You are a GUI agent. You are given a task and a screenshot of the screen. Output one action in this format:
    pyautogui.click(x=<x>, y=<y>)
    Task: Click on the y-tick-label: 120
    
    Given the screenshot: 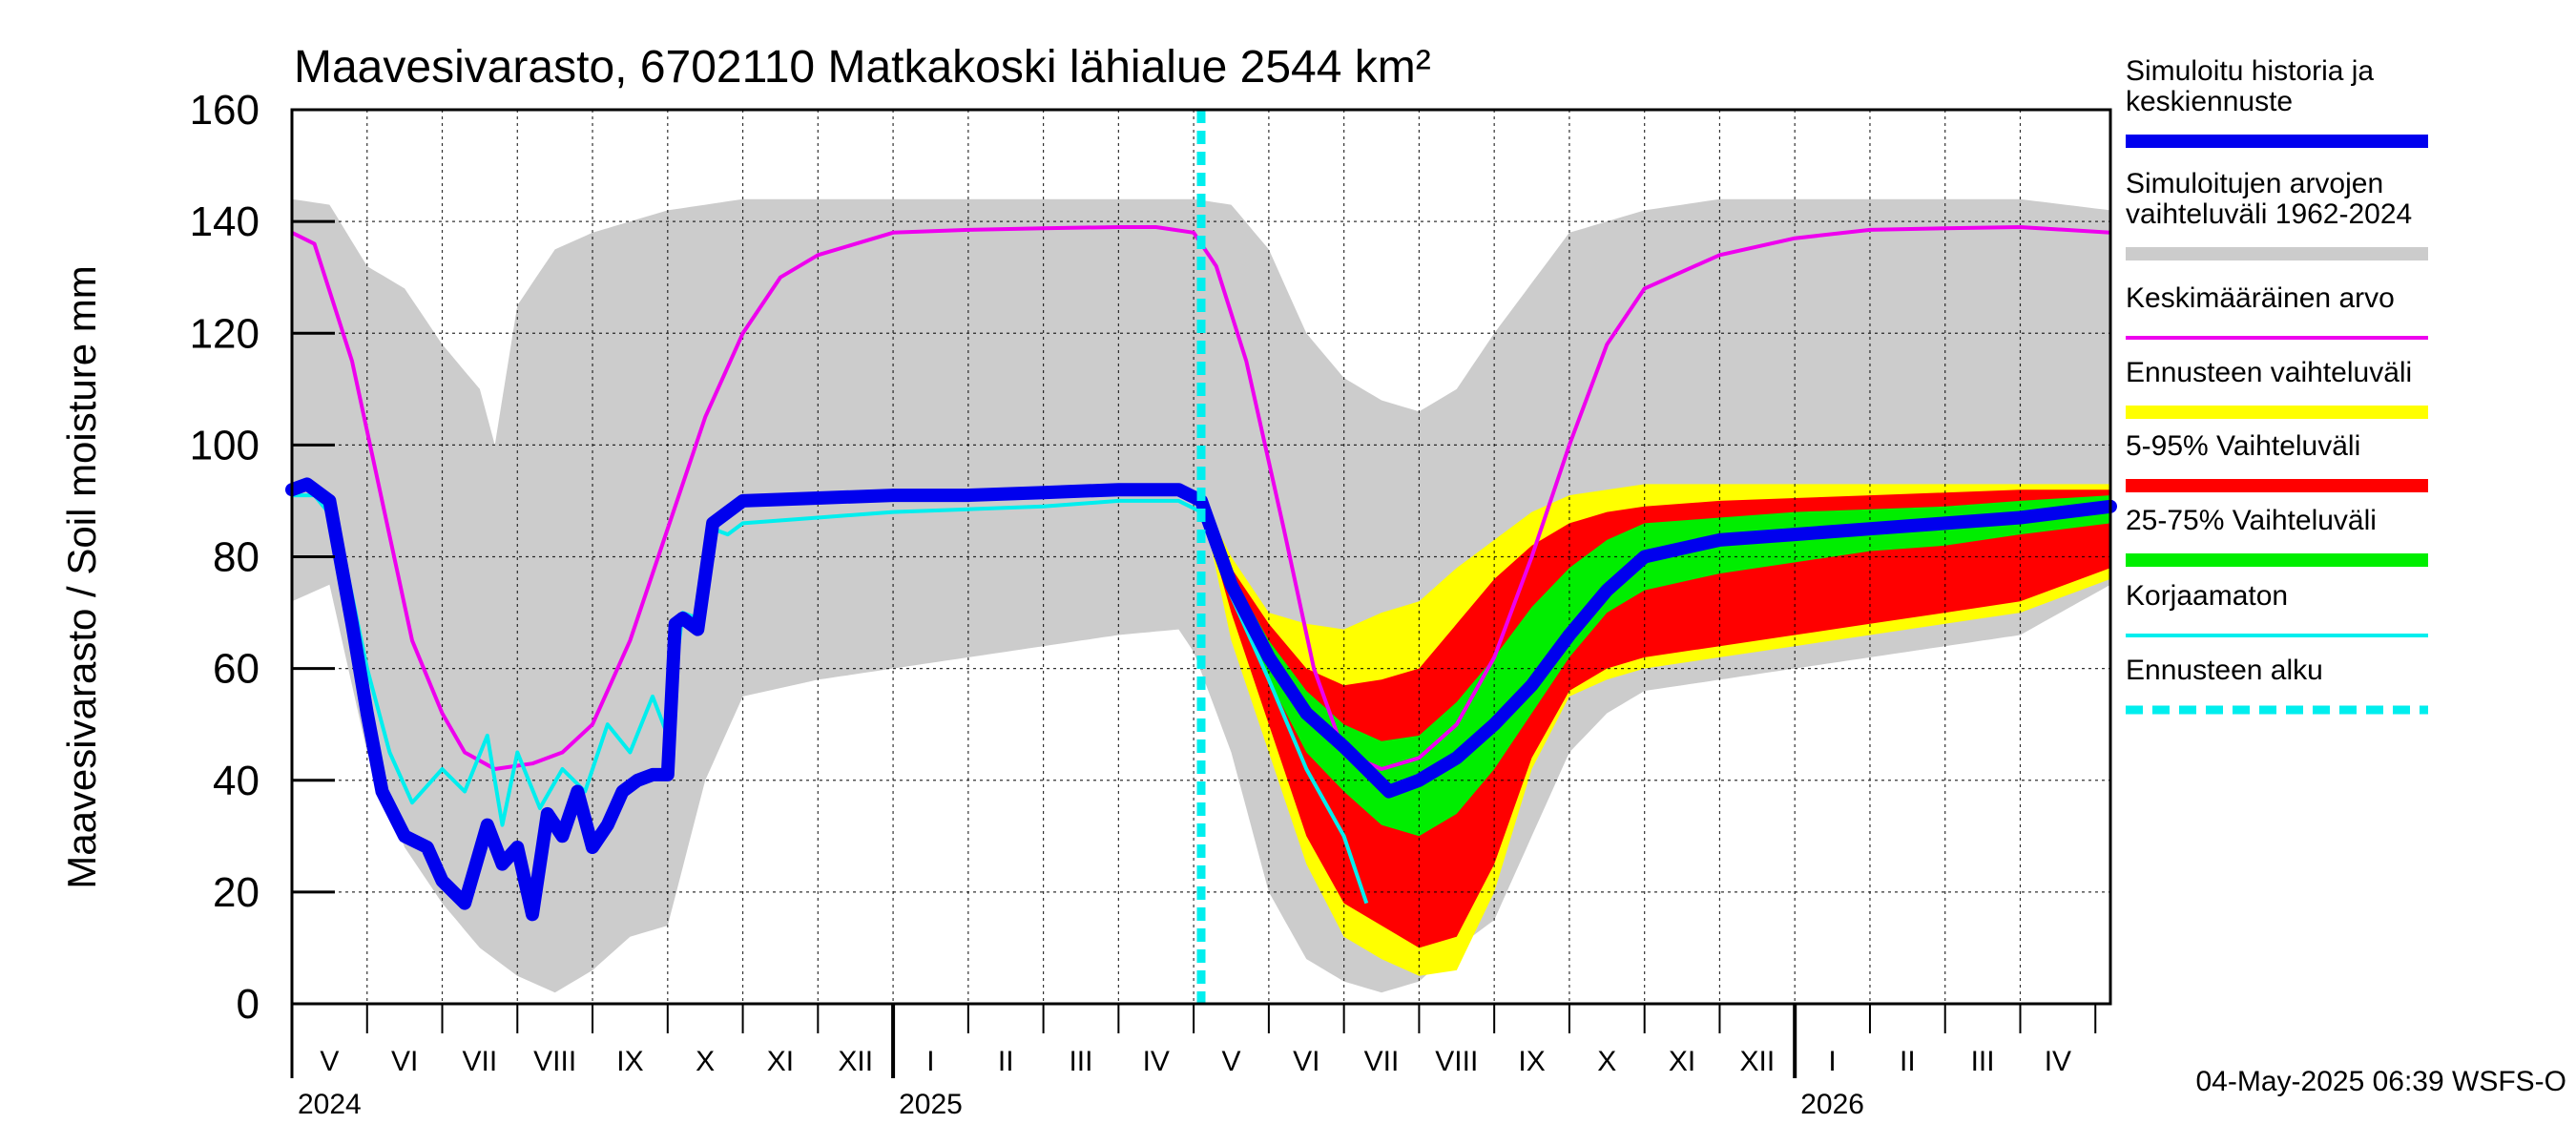 What is the action you would take?
    pyautogui.click(x=225, y=334)
    